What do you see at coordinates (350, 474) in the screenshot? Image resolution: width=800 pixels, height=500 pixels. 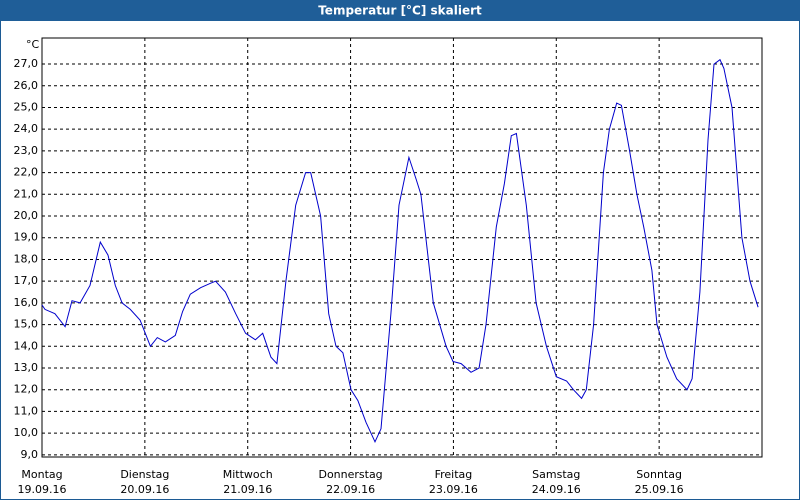 I see `x-tick-label: Donnerstag` at bounding box center [350, 474].